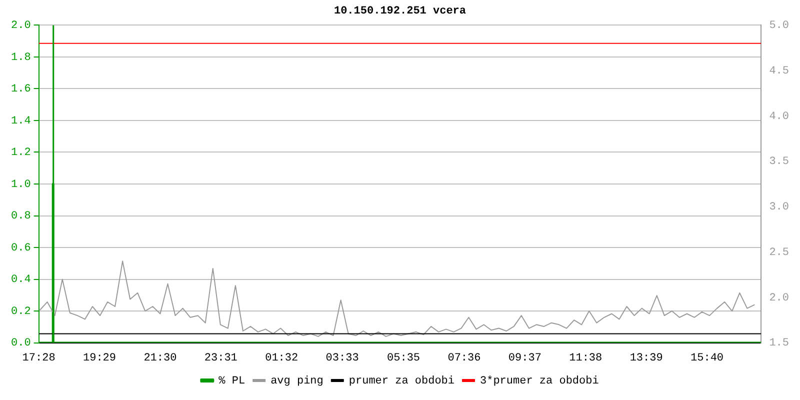 This screenshot has width=800, height=400. Describe the element at coordinates (160, 358) in the screenshot. I see `x-tick-label: 21:30` at that location.